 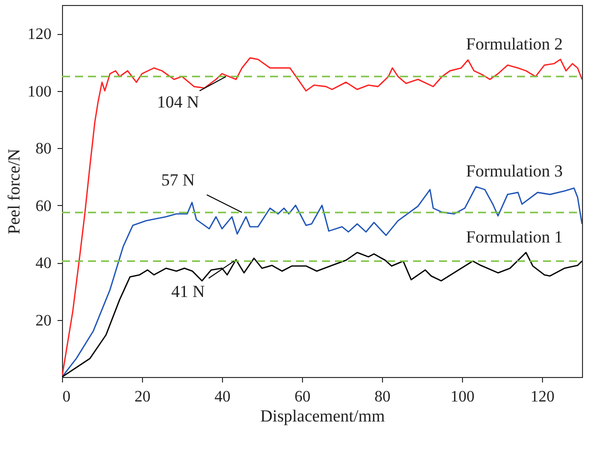 What do you see at coordinates (40, 91) in the screenshot?
I see `y-tick-label: 100` at bounding box center [40, 91].